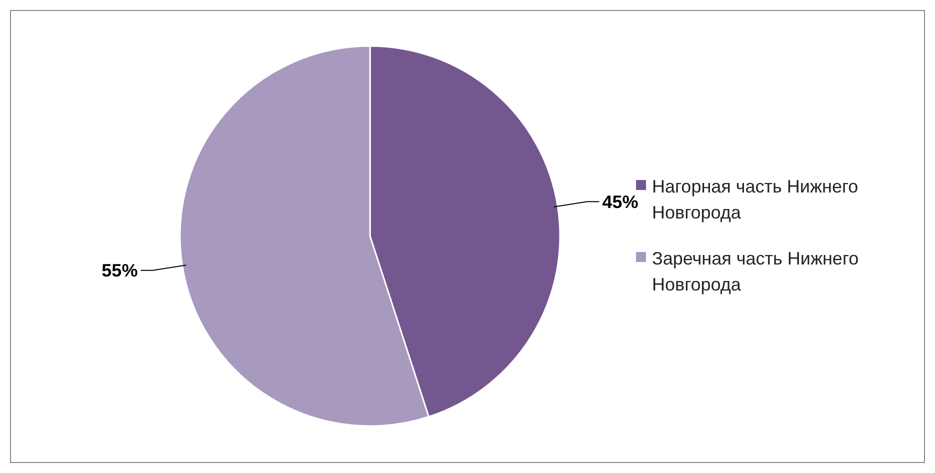 This screenshot has width=935, height=473. I want to click on data-label: 45%, so click(620, 202).